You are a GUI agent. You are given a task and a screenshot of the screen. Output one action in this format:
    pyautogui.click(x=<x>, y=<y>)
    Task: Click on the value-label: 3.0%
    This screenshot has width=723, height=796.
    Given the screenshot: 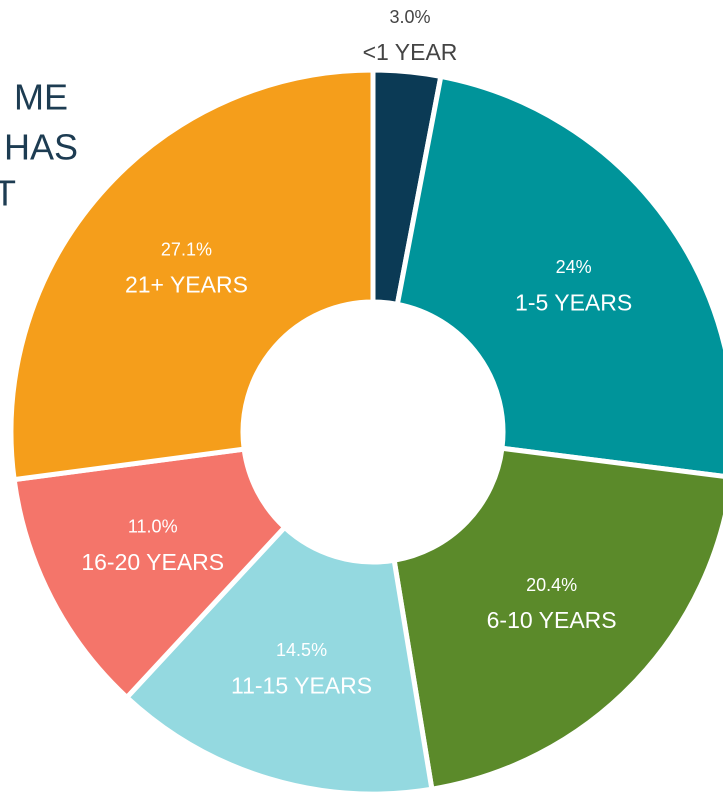 What is the action you would take?
    pyautogui.click(x=409, y=17)
    